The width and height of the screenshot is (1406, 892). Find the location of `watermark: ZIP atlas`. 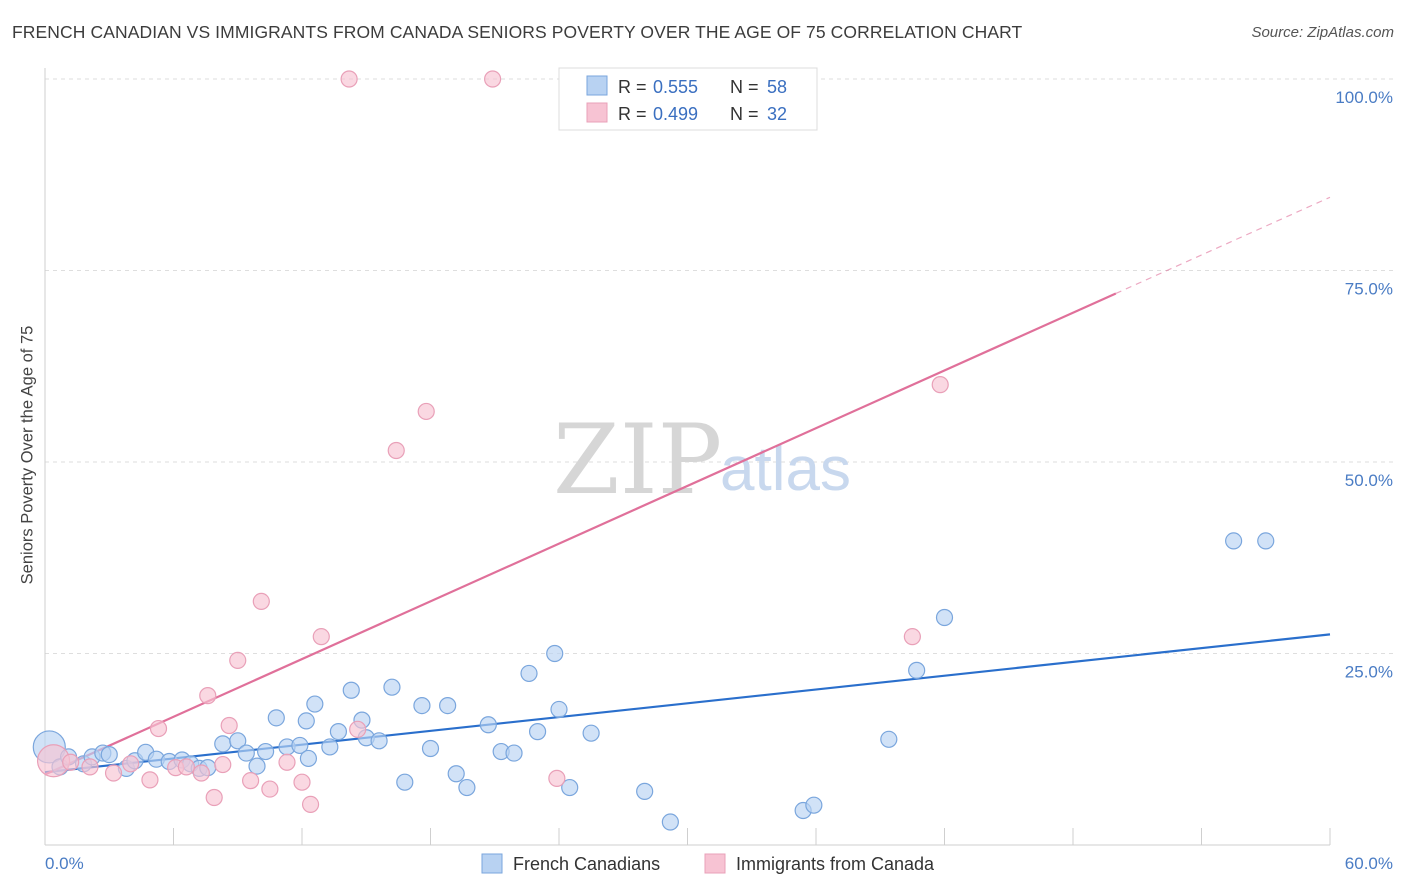

watermark: ZIP atlas is located at coordinates (702, 460).